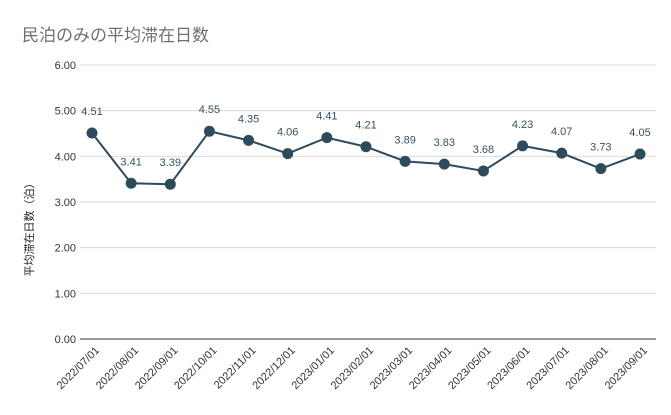 The height and width of the screenshot is (415, 671). What do you see at coordinates (115, 36) in the screenshot?
I see `chart-title: 民泊のみの平均滞在日数` at bounding box center [115, 36].